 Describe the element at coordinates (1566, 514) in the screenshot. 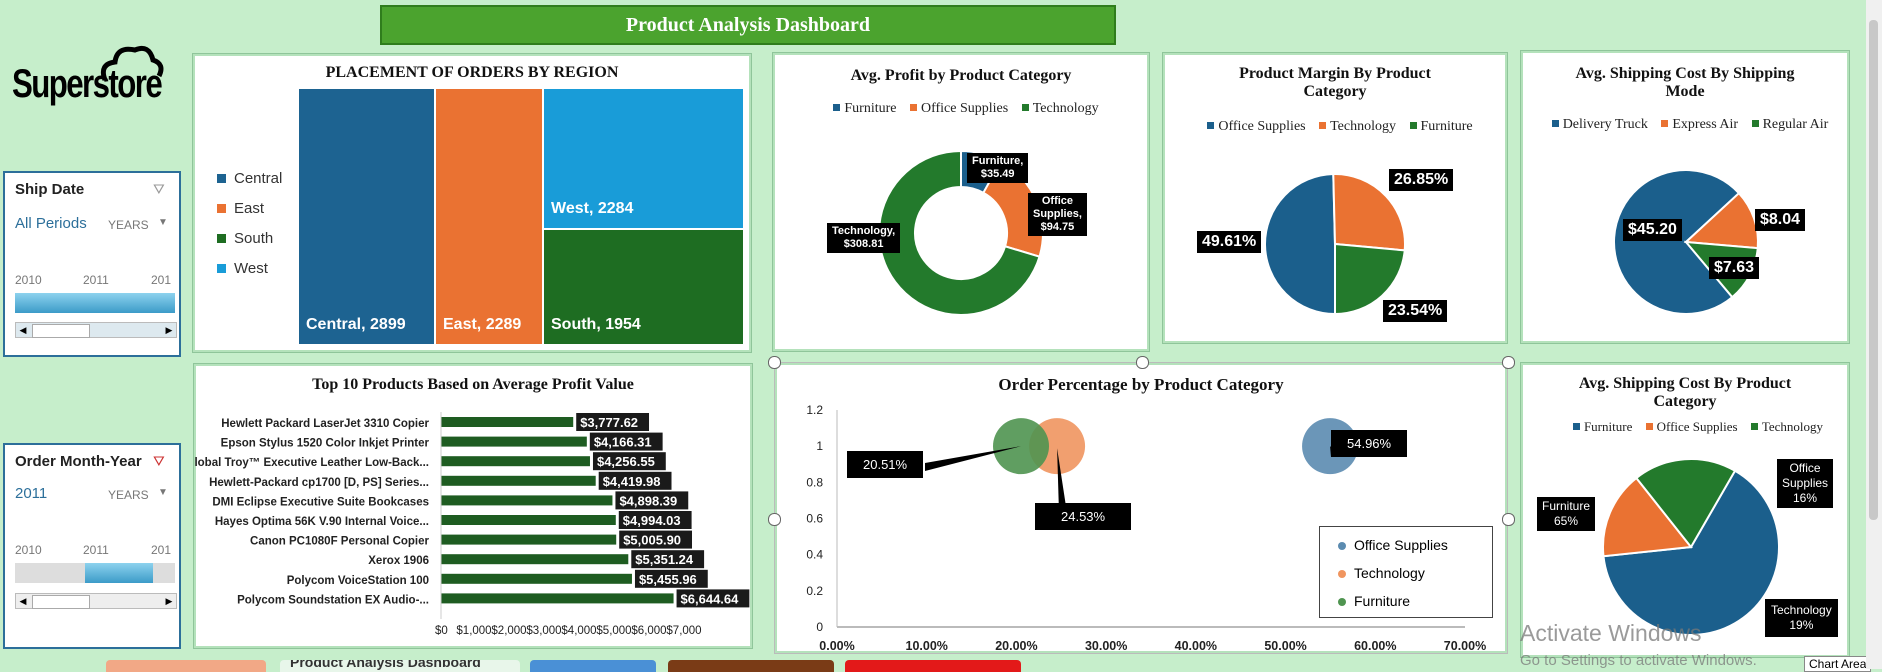

I see `data-label: Furniture 65%` at that location.